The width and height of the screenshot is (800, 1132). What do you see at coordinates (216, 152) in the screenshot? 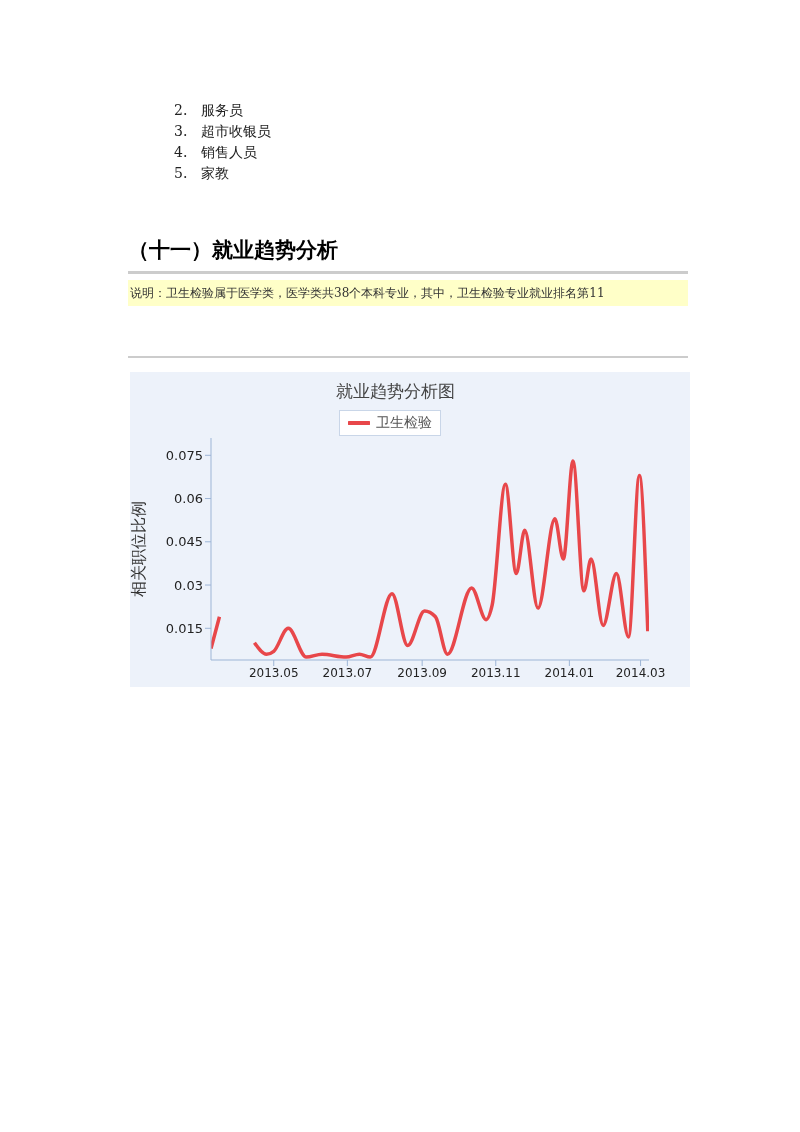
I see `text: 4. 销售人员` at bounding box center [216, 152].